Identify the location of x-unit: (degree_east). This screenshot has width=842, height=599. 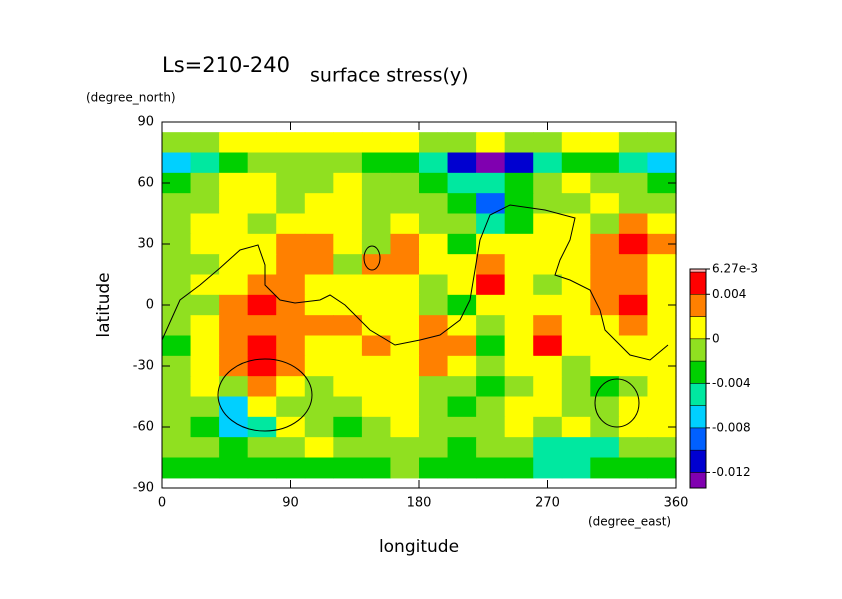
(629, 522).